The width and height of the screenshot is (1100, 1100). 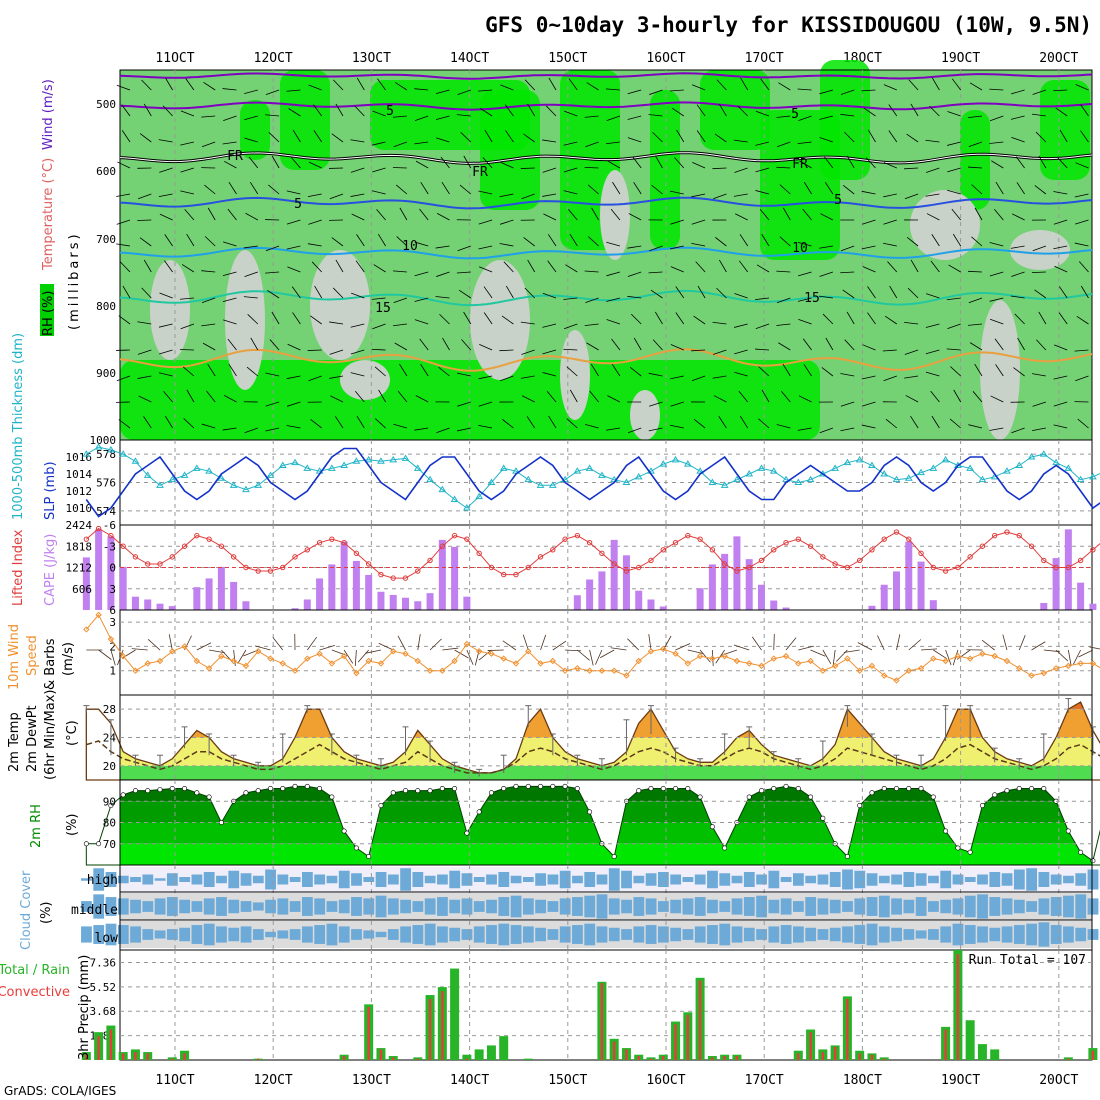 What do you see at coordinates (79, 491) in the screenshot?
I see `slp-tick: 1012` at bounding box center [79, 491].